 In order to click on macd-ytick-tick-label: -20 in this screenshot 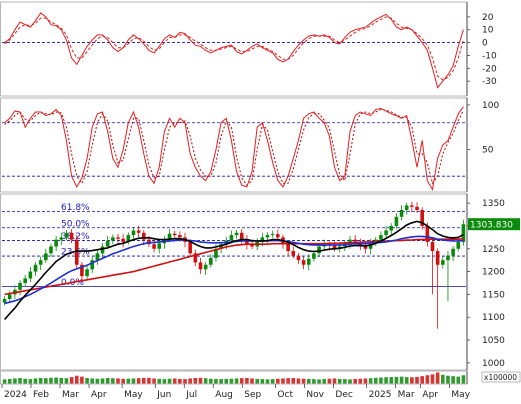, I will do `click(489, 69)`.